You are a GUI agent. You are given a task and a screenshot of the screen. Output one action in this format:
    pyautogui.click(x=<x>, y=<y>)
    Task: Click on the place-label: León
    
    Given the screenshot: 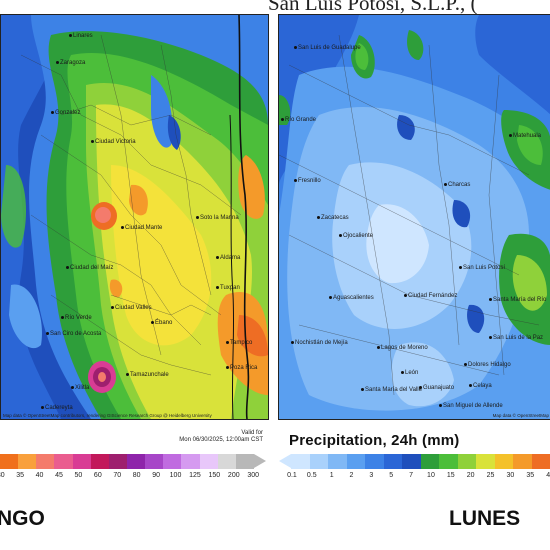 What is the action you would take?
    pyautogui.click(x=409, y=373)
    